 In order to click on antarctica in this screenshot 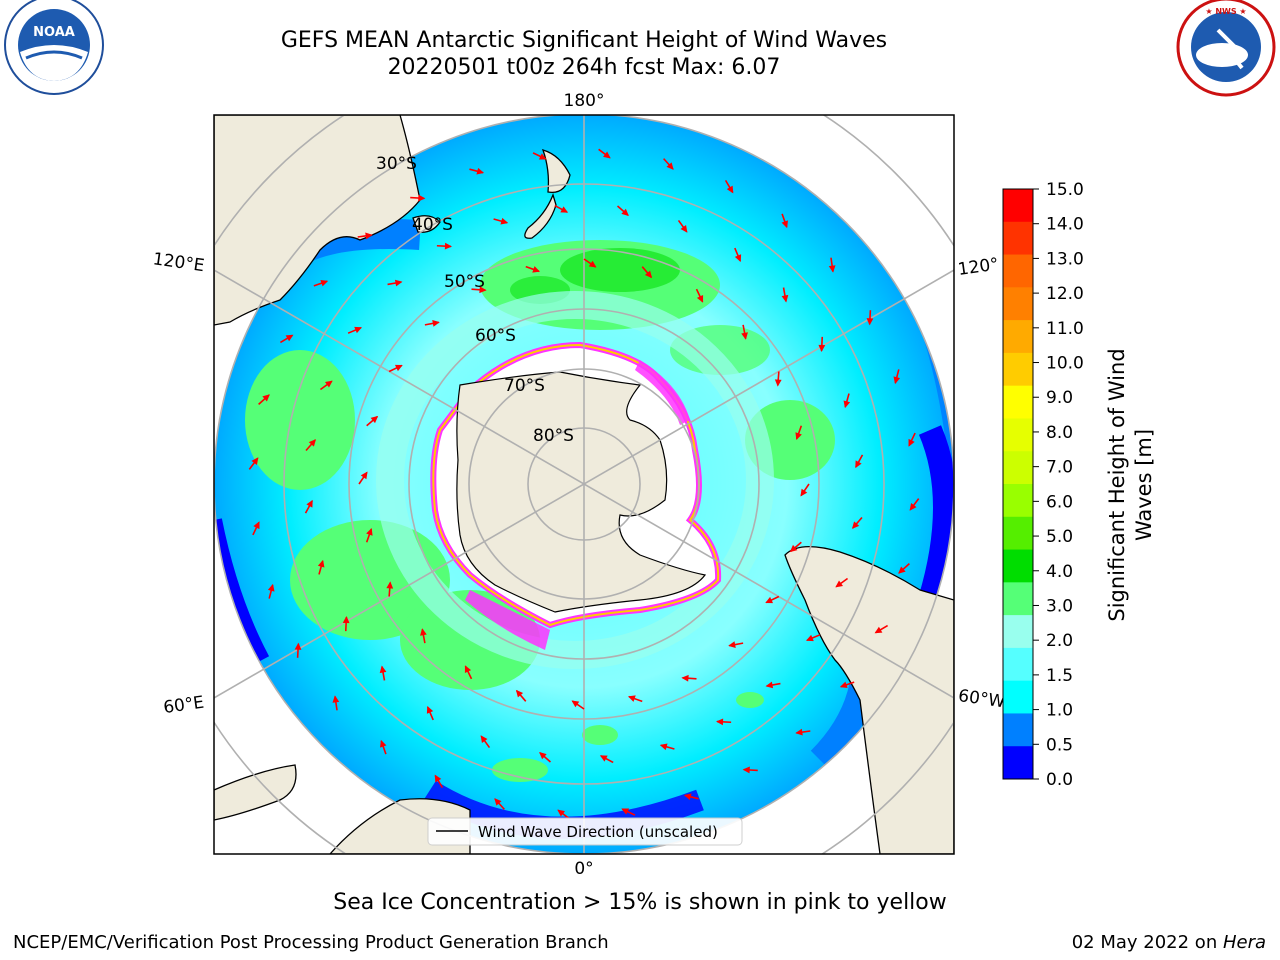, I will do `click(576, 495)`.